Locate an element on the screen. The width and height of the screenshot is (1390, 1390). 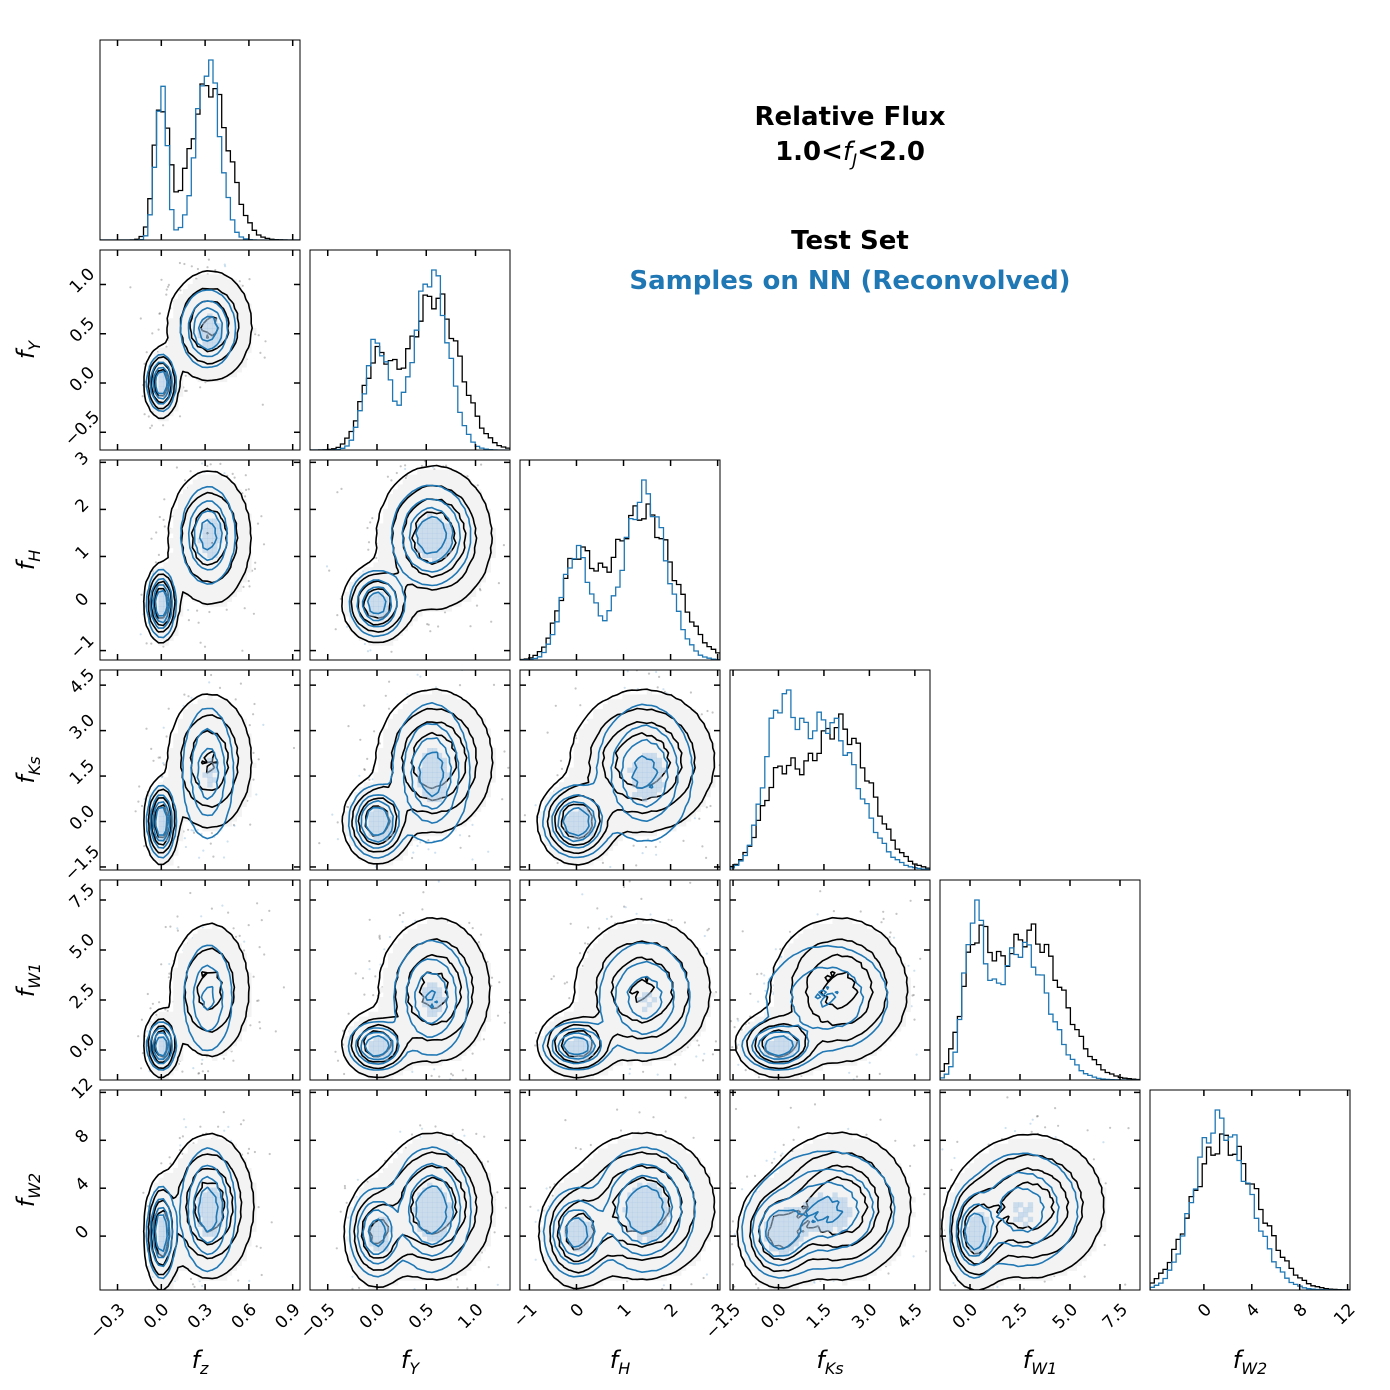
histogram-fH-test-set is located at coordinates (620, 581).